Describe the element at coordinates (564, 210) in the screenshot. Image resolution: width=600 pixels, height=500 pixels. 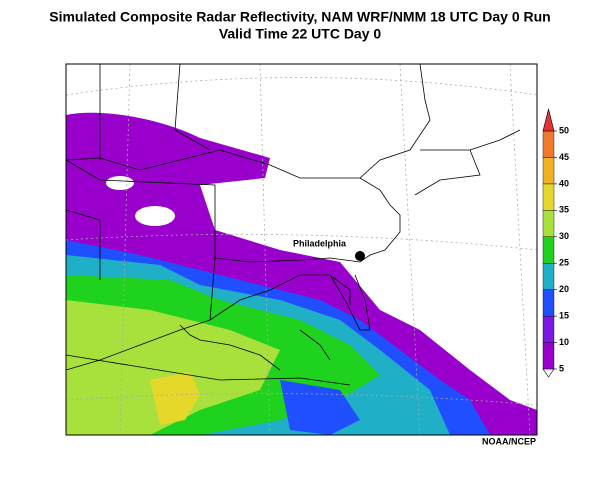
I see `colorbar-label: 35` at that location.